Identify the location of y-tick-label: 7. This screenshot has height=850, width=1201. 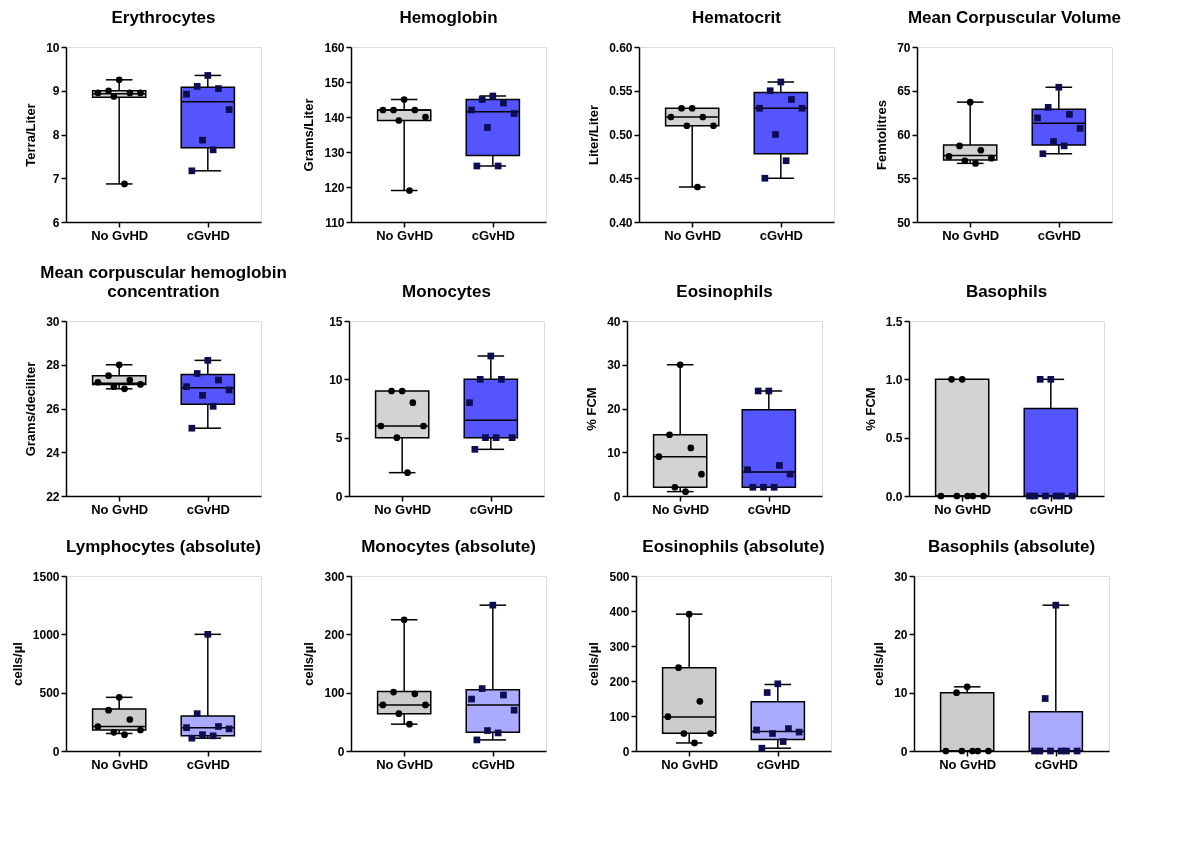
(56, 178).